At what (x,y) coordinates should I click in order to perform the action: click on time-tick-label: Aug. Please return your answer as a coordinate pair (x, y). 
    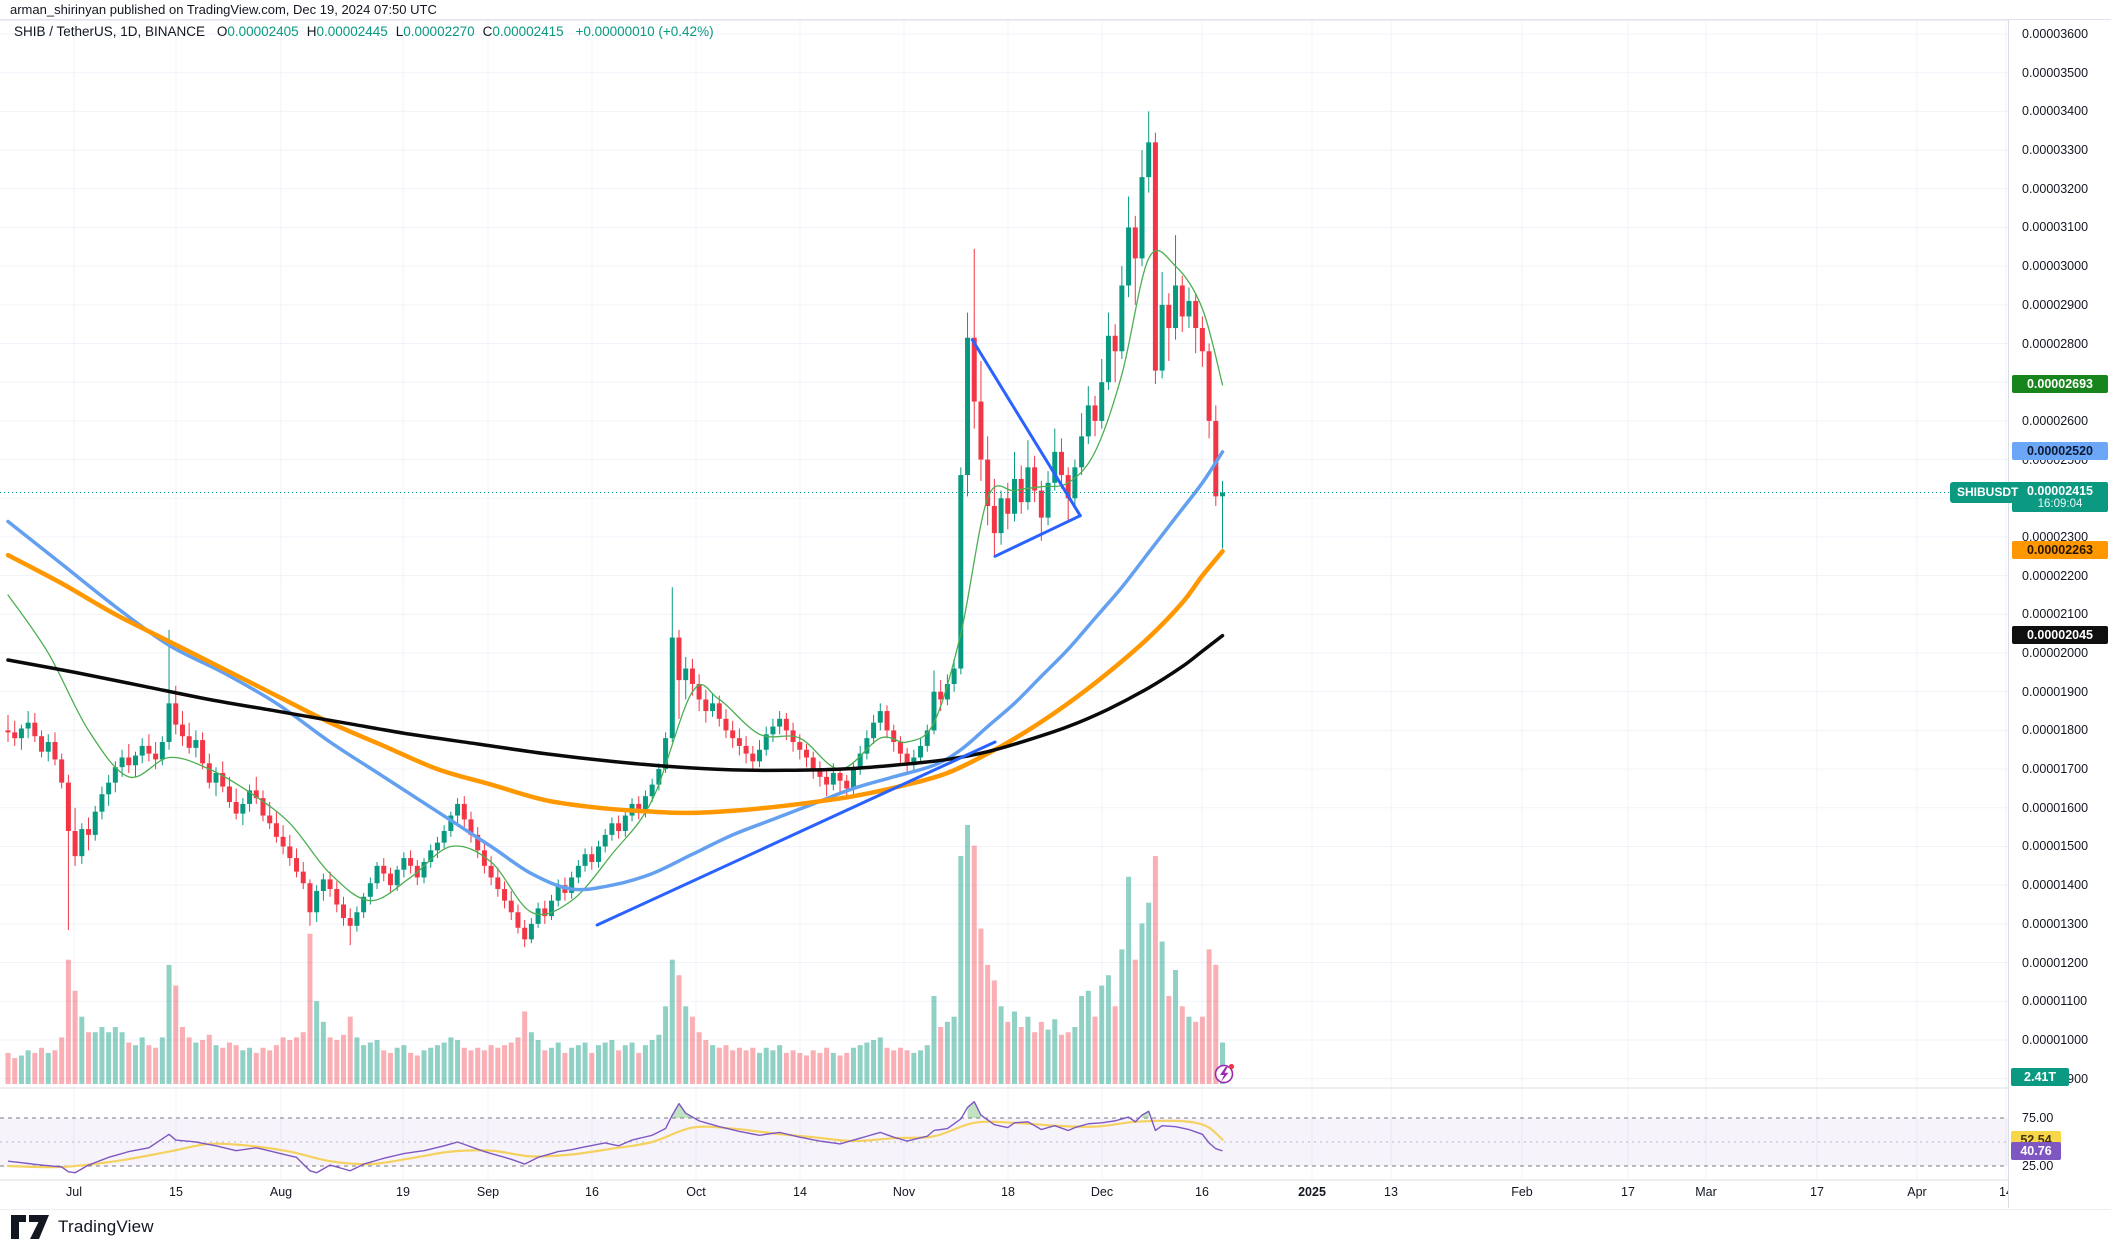
    Looking at the image, I should click on (281, 1192).